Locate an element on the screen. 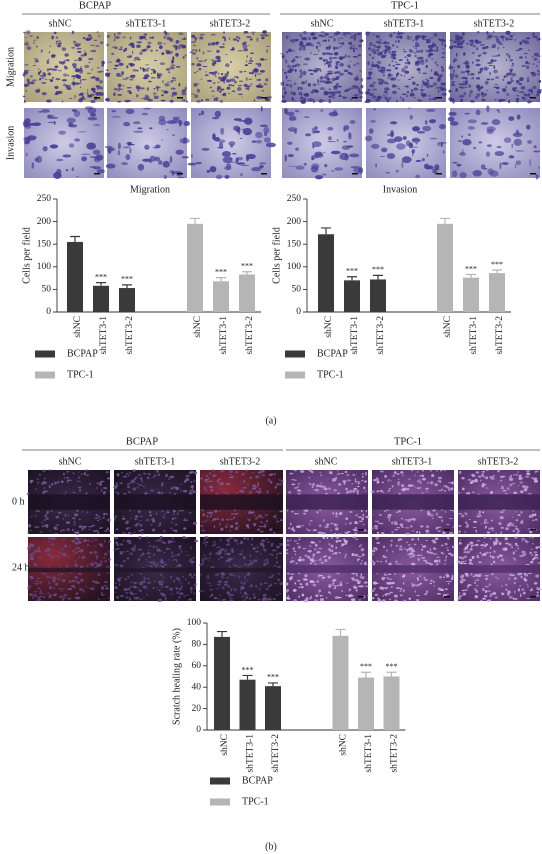 The height and width of the screenshot is (854, 542). scale-bar is located at coordinates (276, 597).